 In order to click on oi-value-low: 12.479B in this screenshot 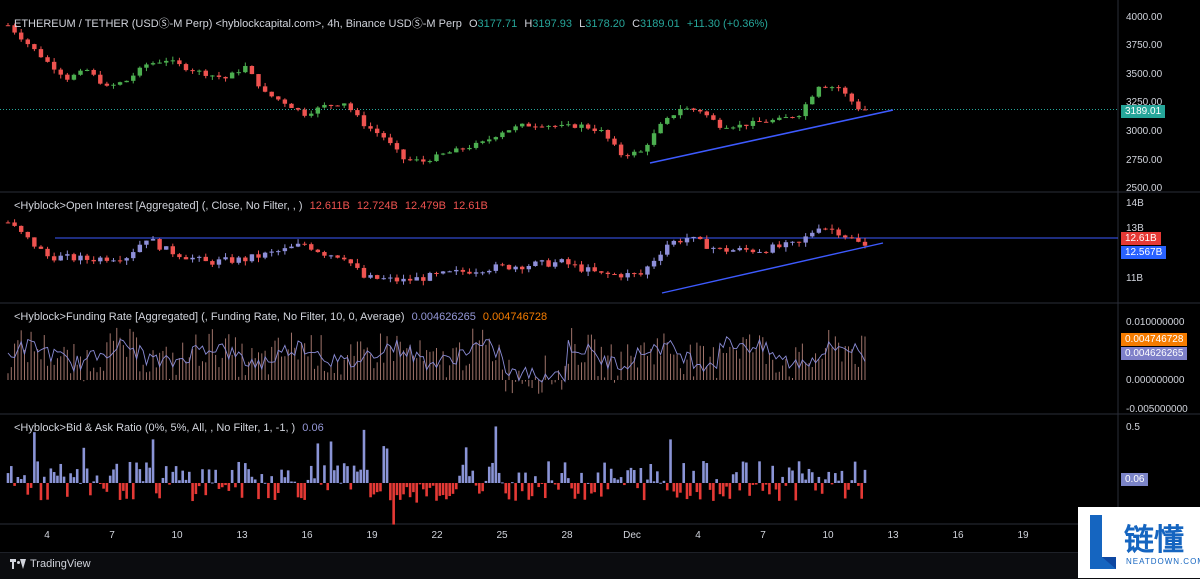, I will do `click(425, 206)`.